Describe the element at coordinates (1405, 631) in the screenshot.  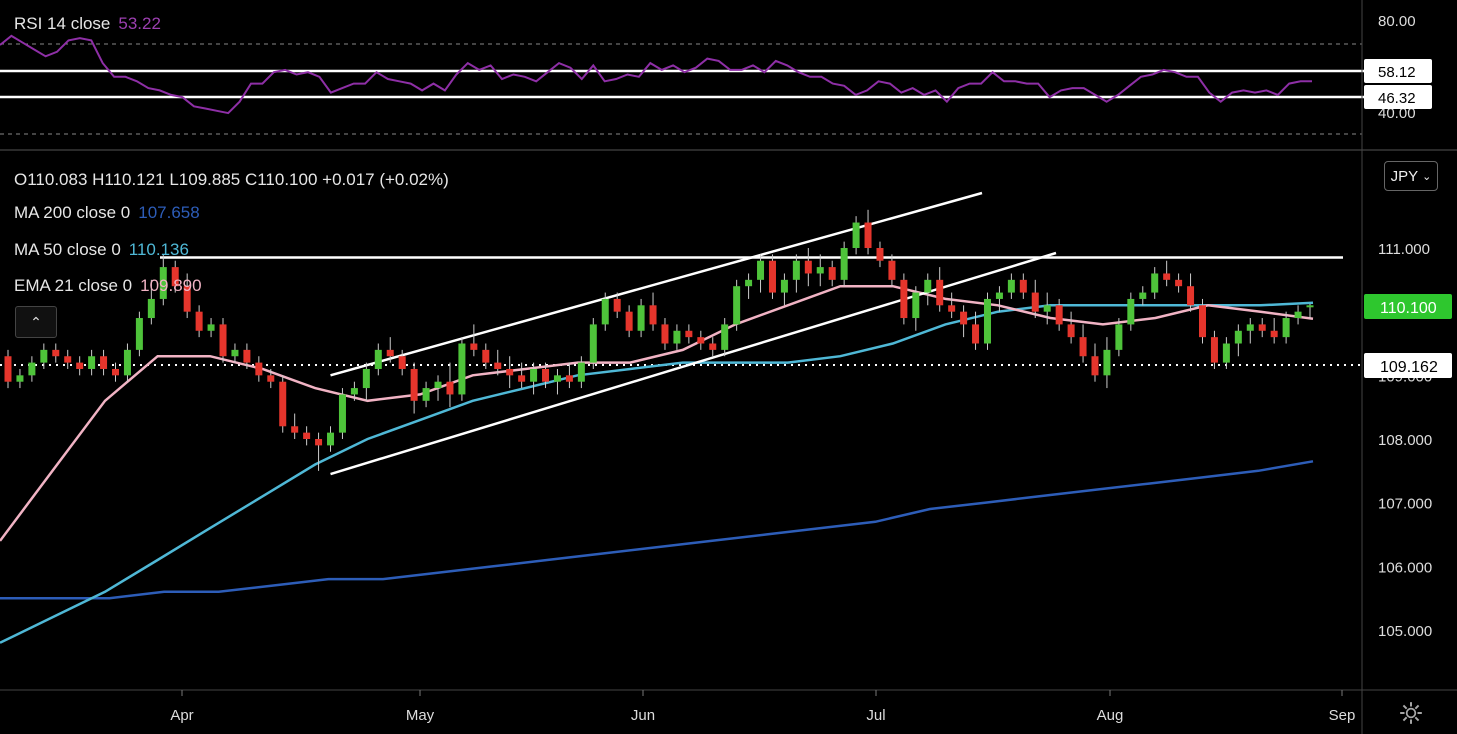
I see `price-axis-tick-label: 105.000` at that location.